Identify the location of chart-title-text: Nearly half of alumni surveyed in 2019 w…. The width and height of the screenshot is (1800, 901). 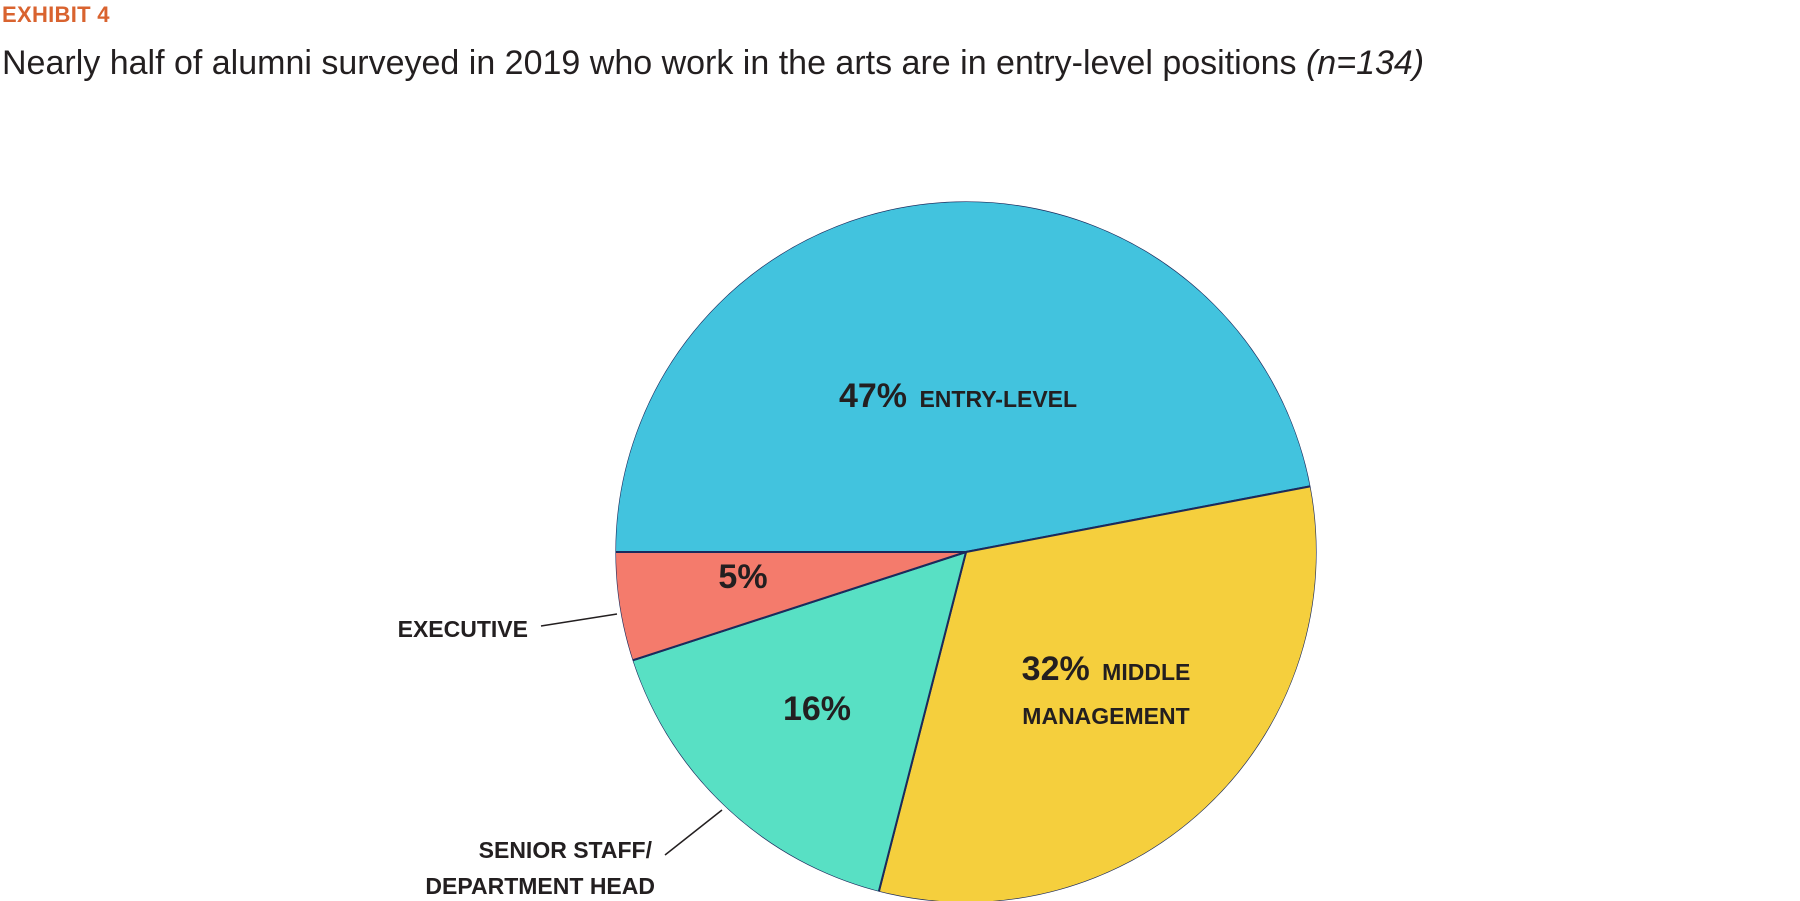
(649, 63).